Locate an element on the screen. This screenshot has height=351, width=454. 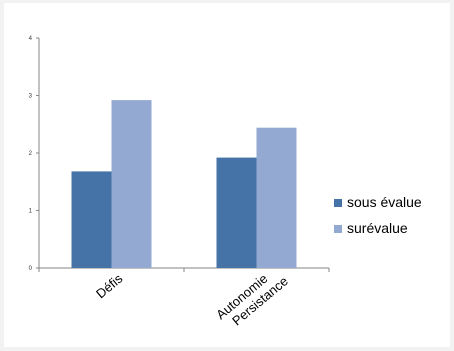
bar-sous-évalue-0 is located at coordinates (91, 219).